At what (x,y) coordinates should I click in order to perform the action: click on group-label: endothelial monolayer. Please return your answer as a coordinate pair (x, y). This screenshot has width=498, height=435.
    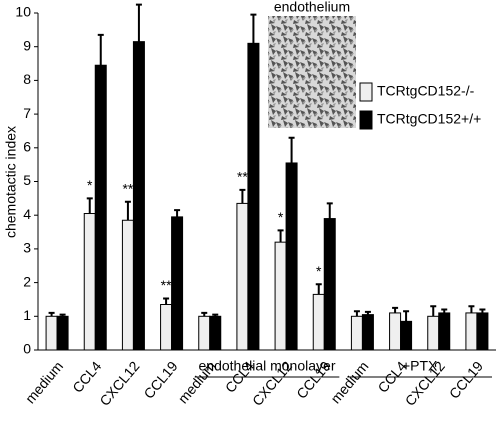
    Looking at the image, I should click on (267, 366).